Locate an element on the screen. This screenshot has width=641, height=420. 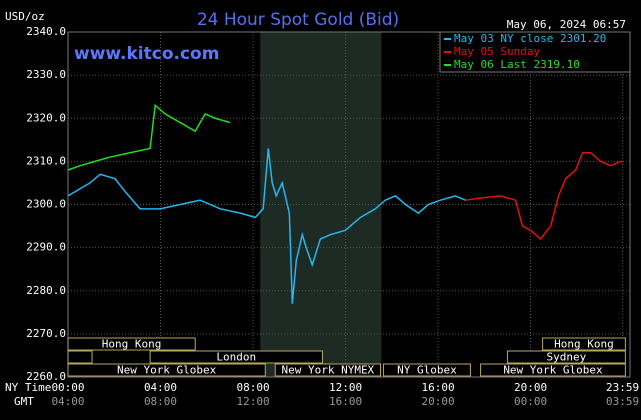
x-tick-label: 23:59 is located at coordinates (622, 387).